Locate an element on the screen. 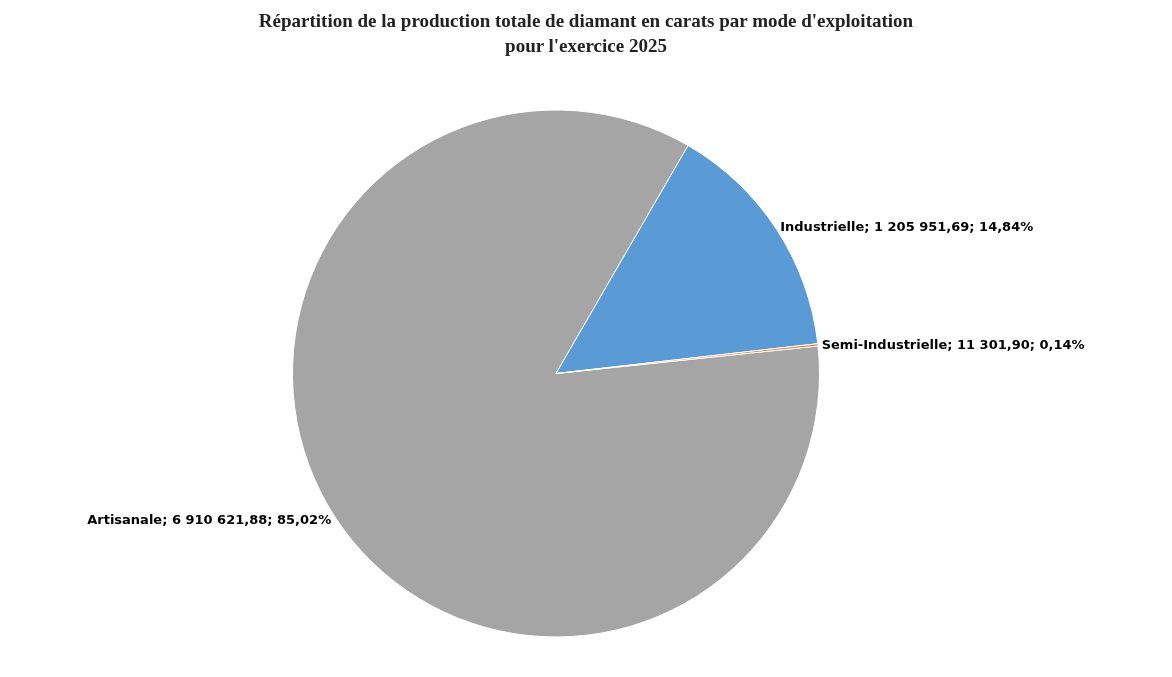  slice-label: Industrielle; 1 205 951,69; 14,84% is located at coordinates (907, 227).